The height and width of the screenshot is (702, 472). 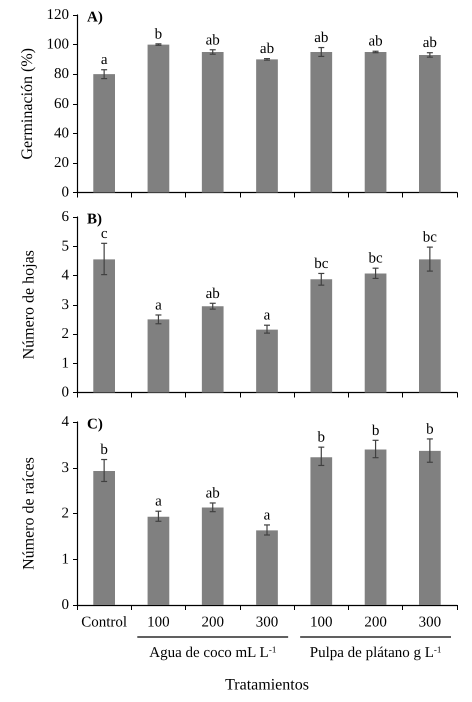 I want to click on y-tick-label: 5, so click(x=65, y=246).